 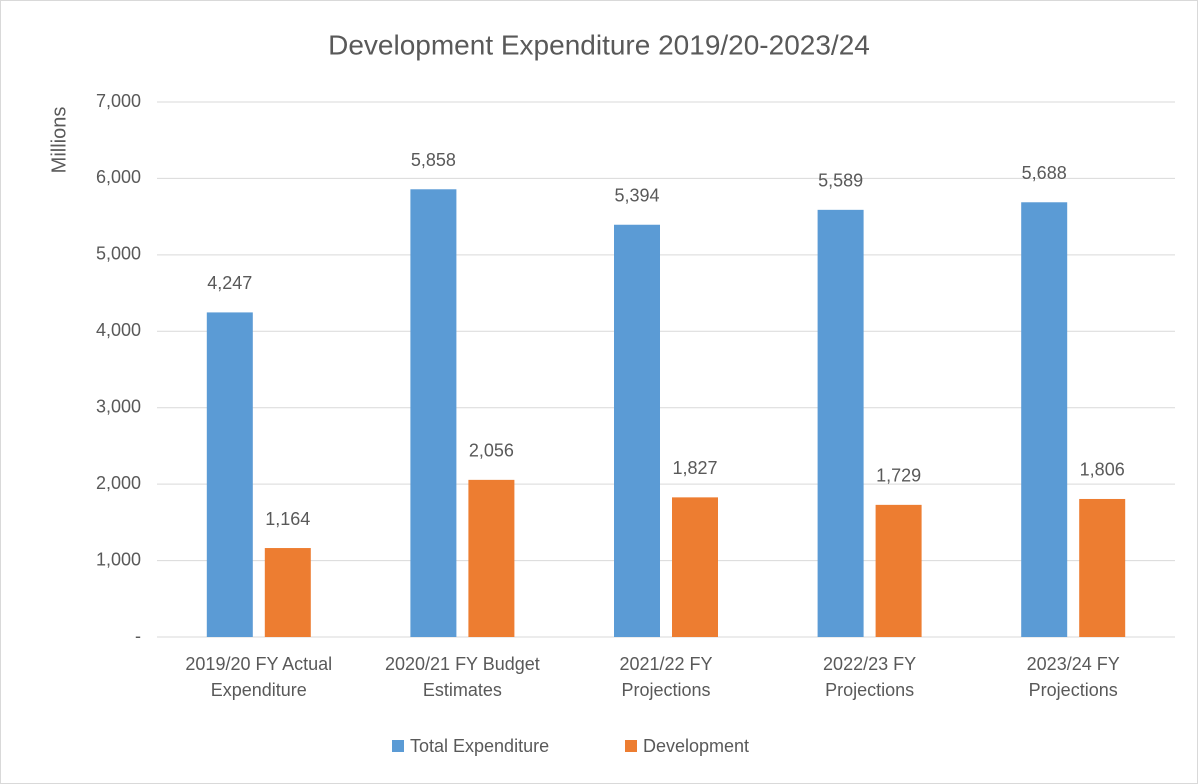 I want to click on y-tick-label: -, so click(x=138, y=636).